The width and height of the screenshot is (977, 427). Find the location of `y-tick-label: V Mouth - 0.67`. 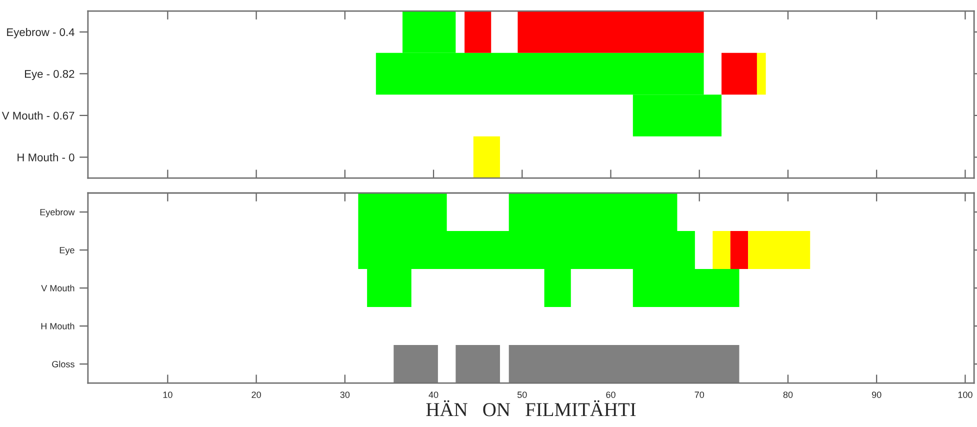

y-tick-label: V Mouth - 0.67 is located at coordinates (38, 115).